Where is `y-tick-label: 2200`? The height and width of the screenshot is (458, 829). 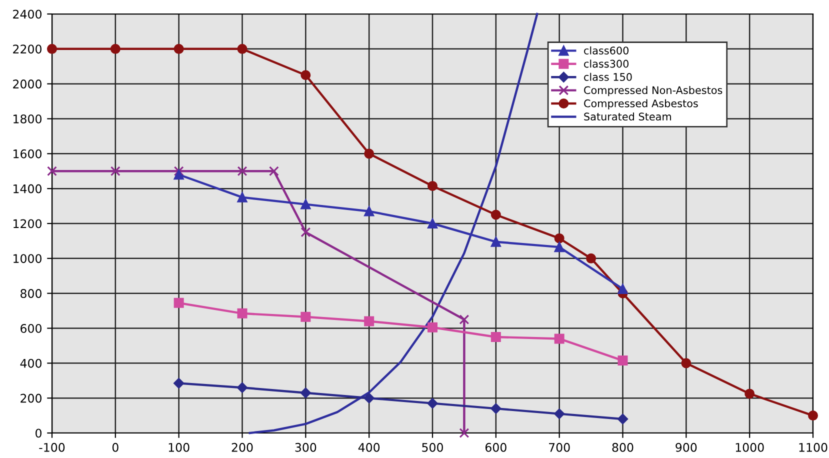 y-tick-label: 2200 is located at coordinates (27, 49).